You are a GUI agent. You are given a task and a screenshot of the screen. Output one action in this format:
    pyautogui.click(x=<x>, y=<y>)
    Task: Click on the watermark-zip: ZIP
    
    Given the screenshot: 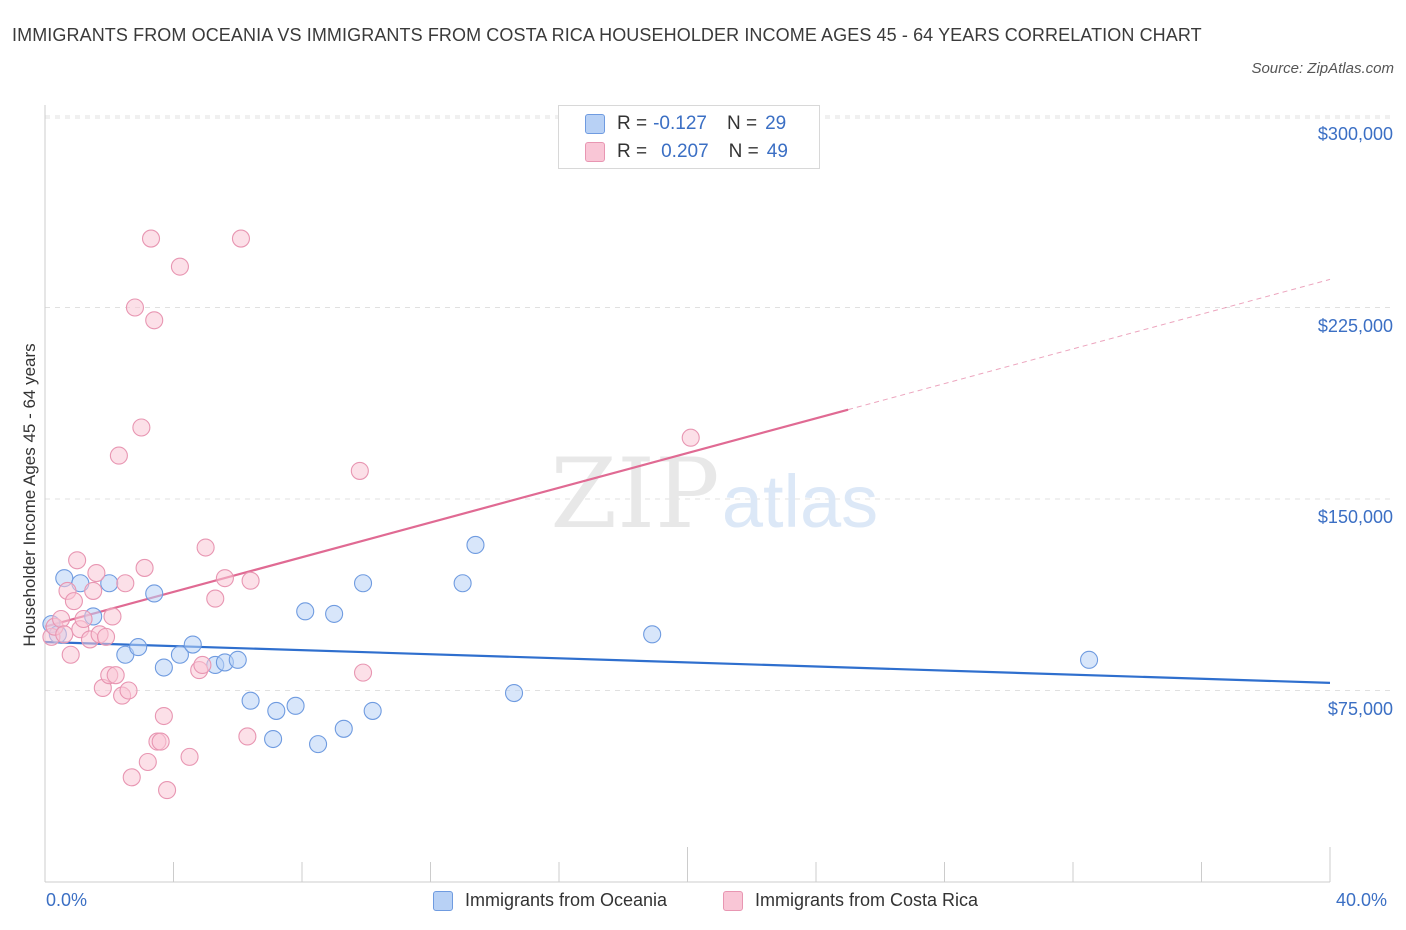 What is the action you would take?
    pyautogui.click(x=634, y=494)
    